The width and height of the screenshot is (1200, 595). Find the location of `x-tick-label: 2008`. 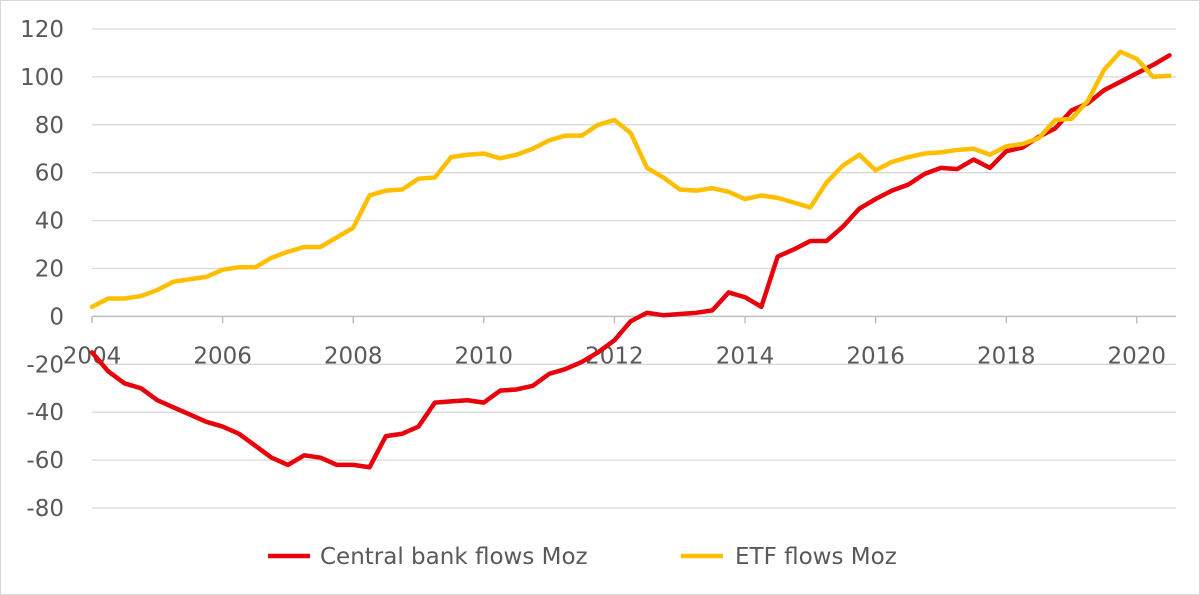

x-tick-label: 2008 is located at coordinates (353, 356).